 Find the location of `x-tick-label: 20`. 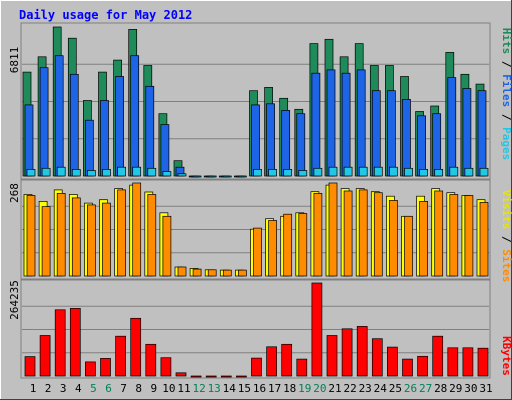

x-tick-label: 20 is located at coordinates (319, 388).